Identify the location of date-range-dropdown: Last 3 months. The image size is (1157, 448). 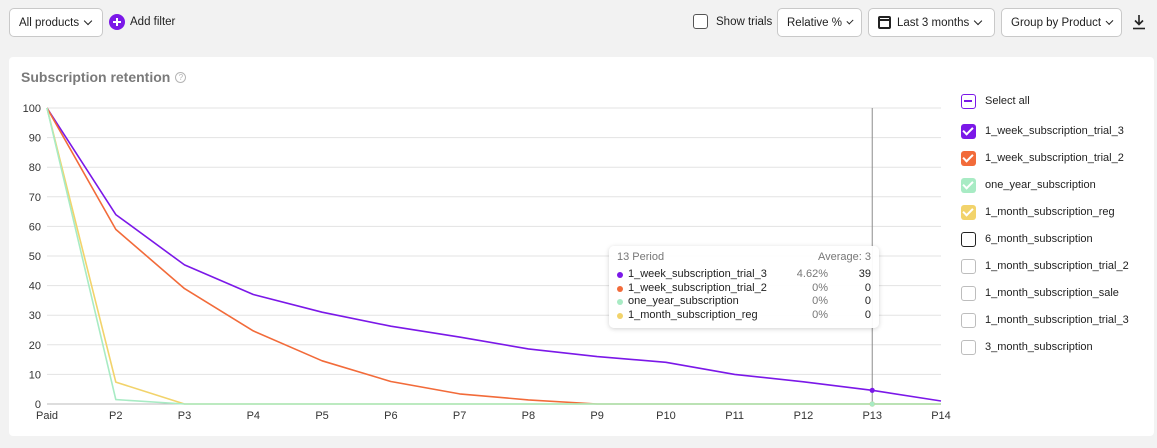
(931, 22).